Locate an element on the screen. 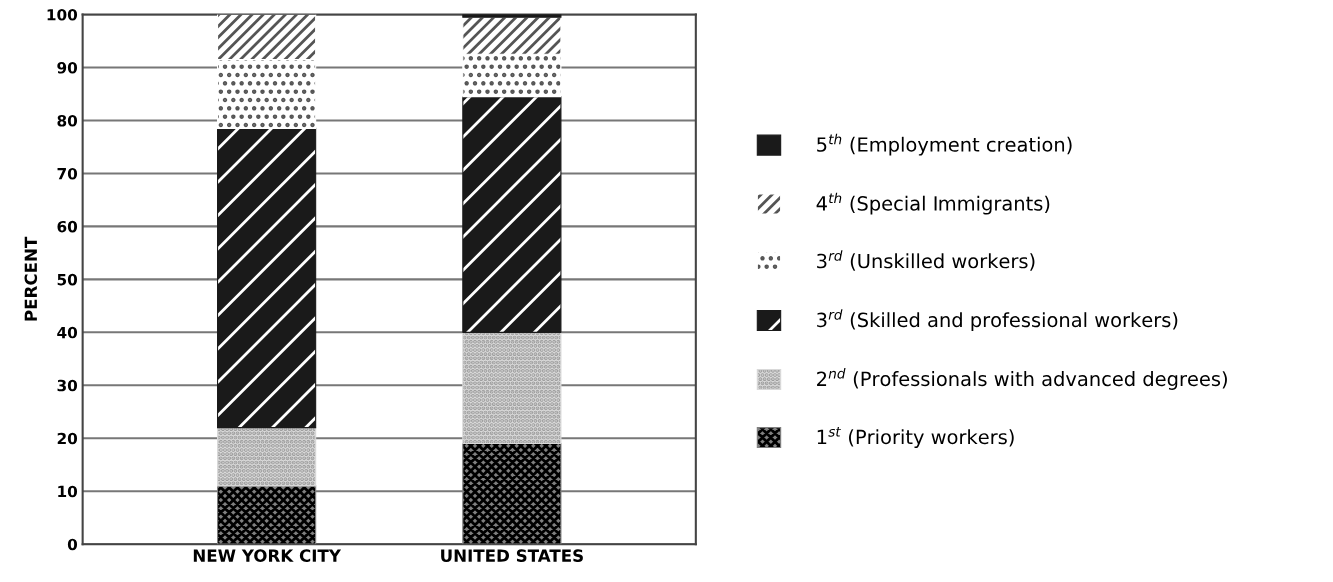  legend-label: 3$^{rd}$ (Skilled and professional workers) is located at coordinates (997, 320).